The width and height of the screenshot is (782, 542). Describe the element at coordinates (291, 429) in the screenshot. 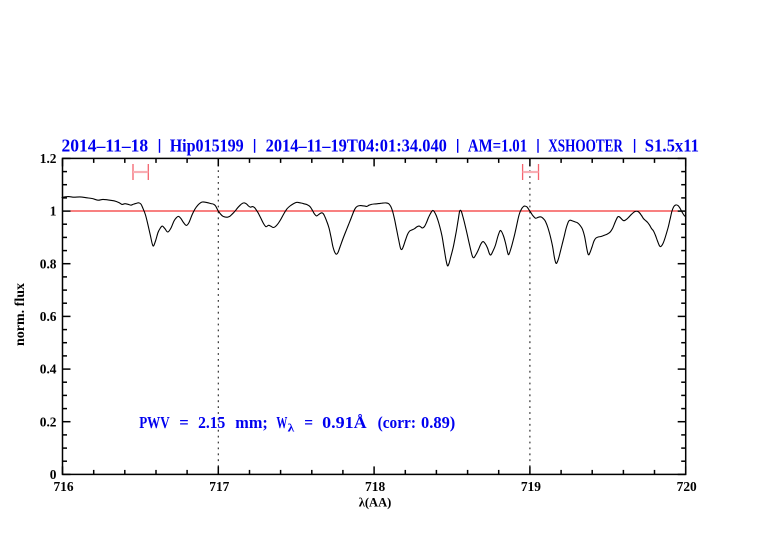

I see `svg-text: λ` at that location.